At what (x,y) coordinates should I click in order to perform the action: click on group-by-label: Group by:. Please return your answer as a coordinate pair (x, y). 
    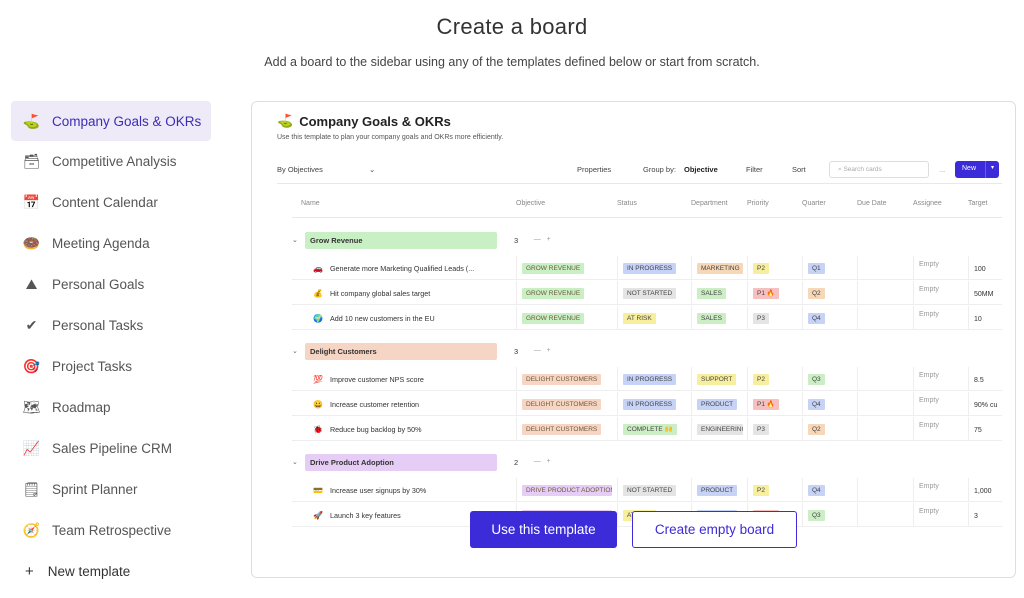
    Looking at the image, I should click on (659, 169).